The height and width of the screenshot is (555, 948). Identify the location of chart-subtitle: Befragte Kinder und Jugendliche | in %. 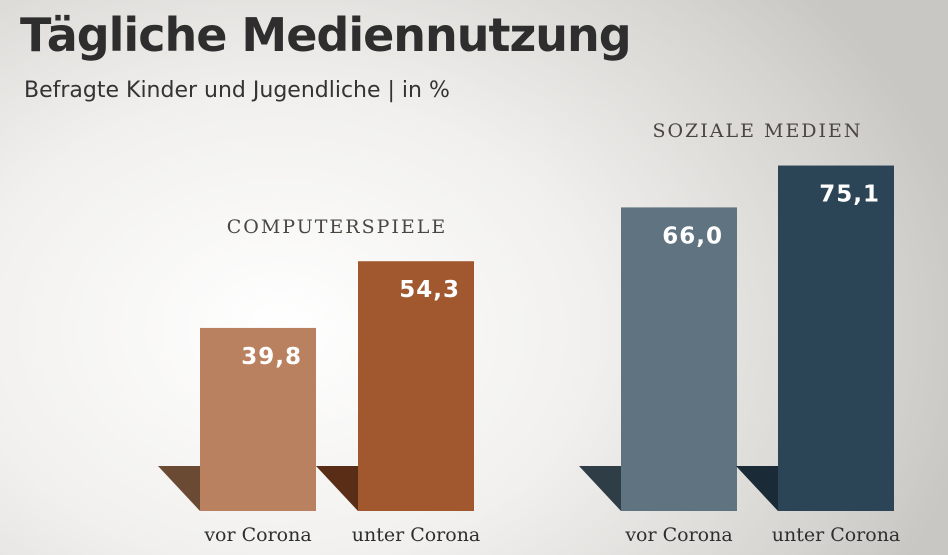
(237, 90).